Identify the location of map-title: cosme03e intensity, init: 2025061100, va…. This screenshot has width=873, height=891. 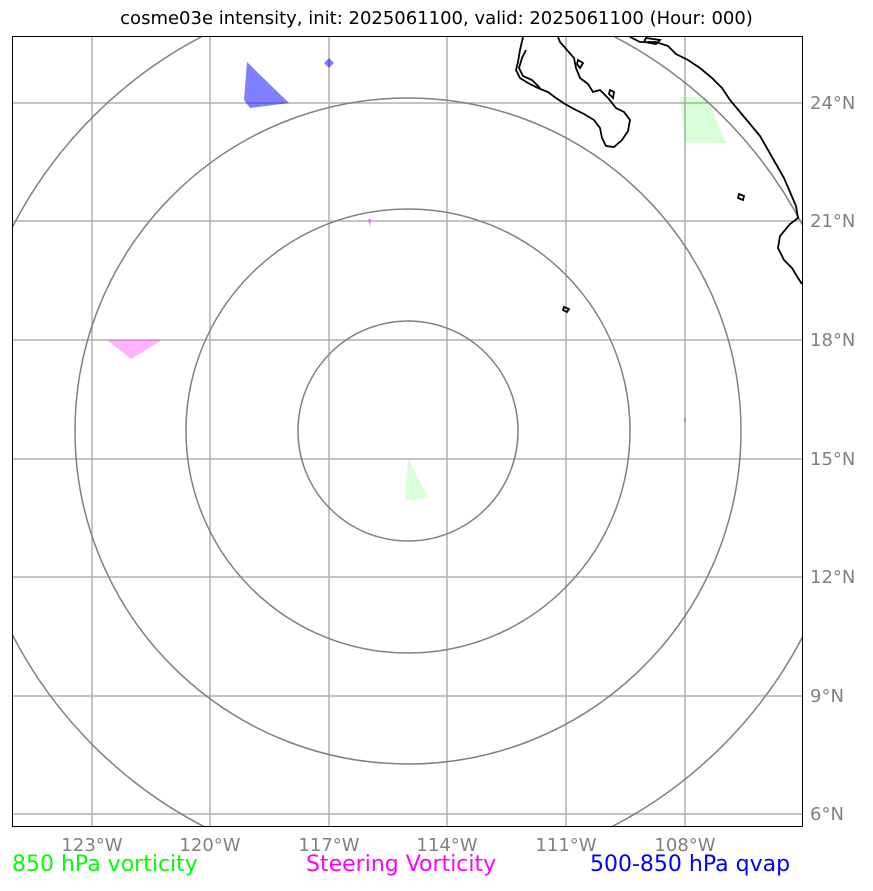
(436, 18).